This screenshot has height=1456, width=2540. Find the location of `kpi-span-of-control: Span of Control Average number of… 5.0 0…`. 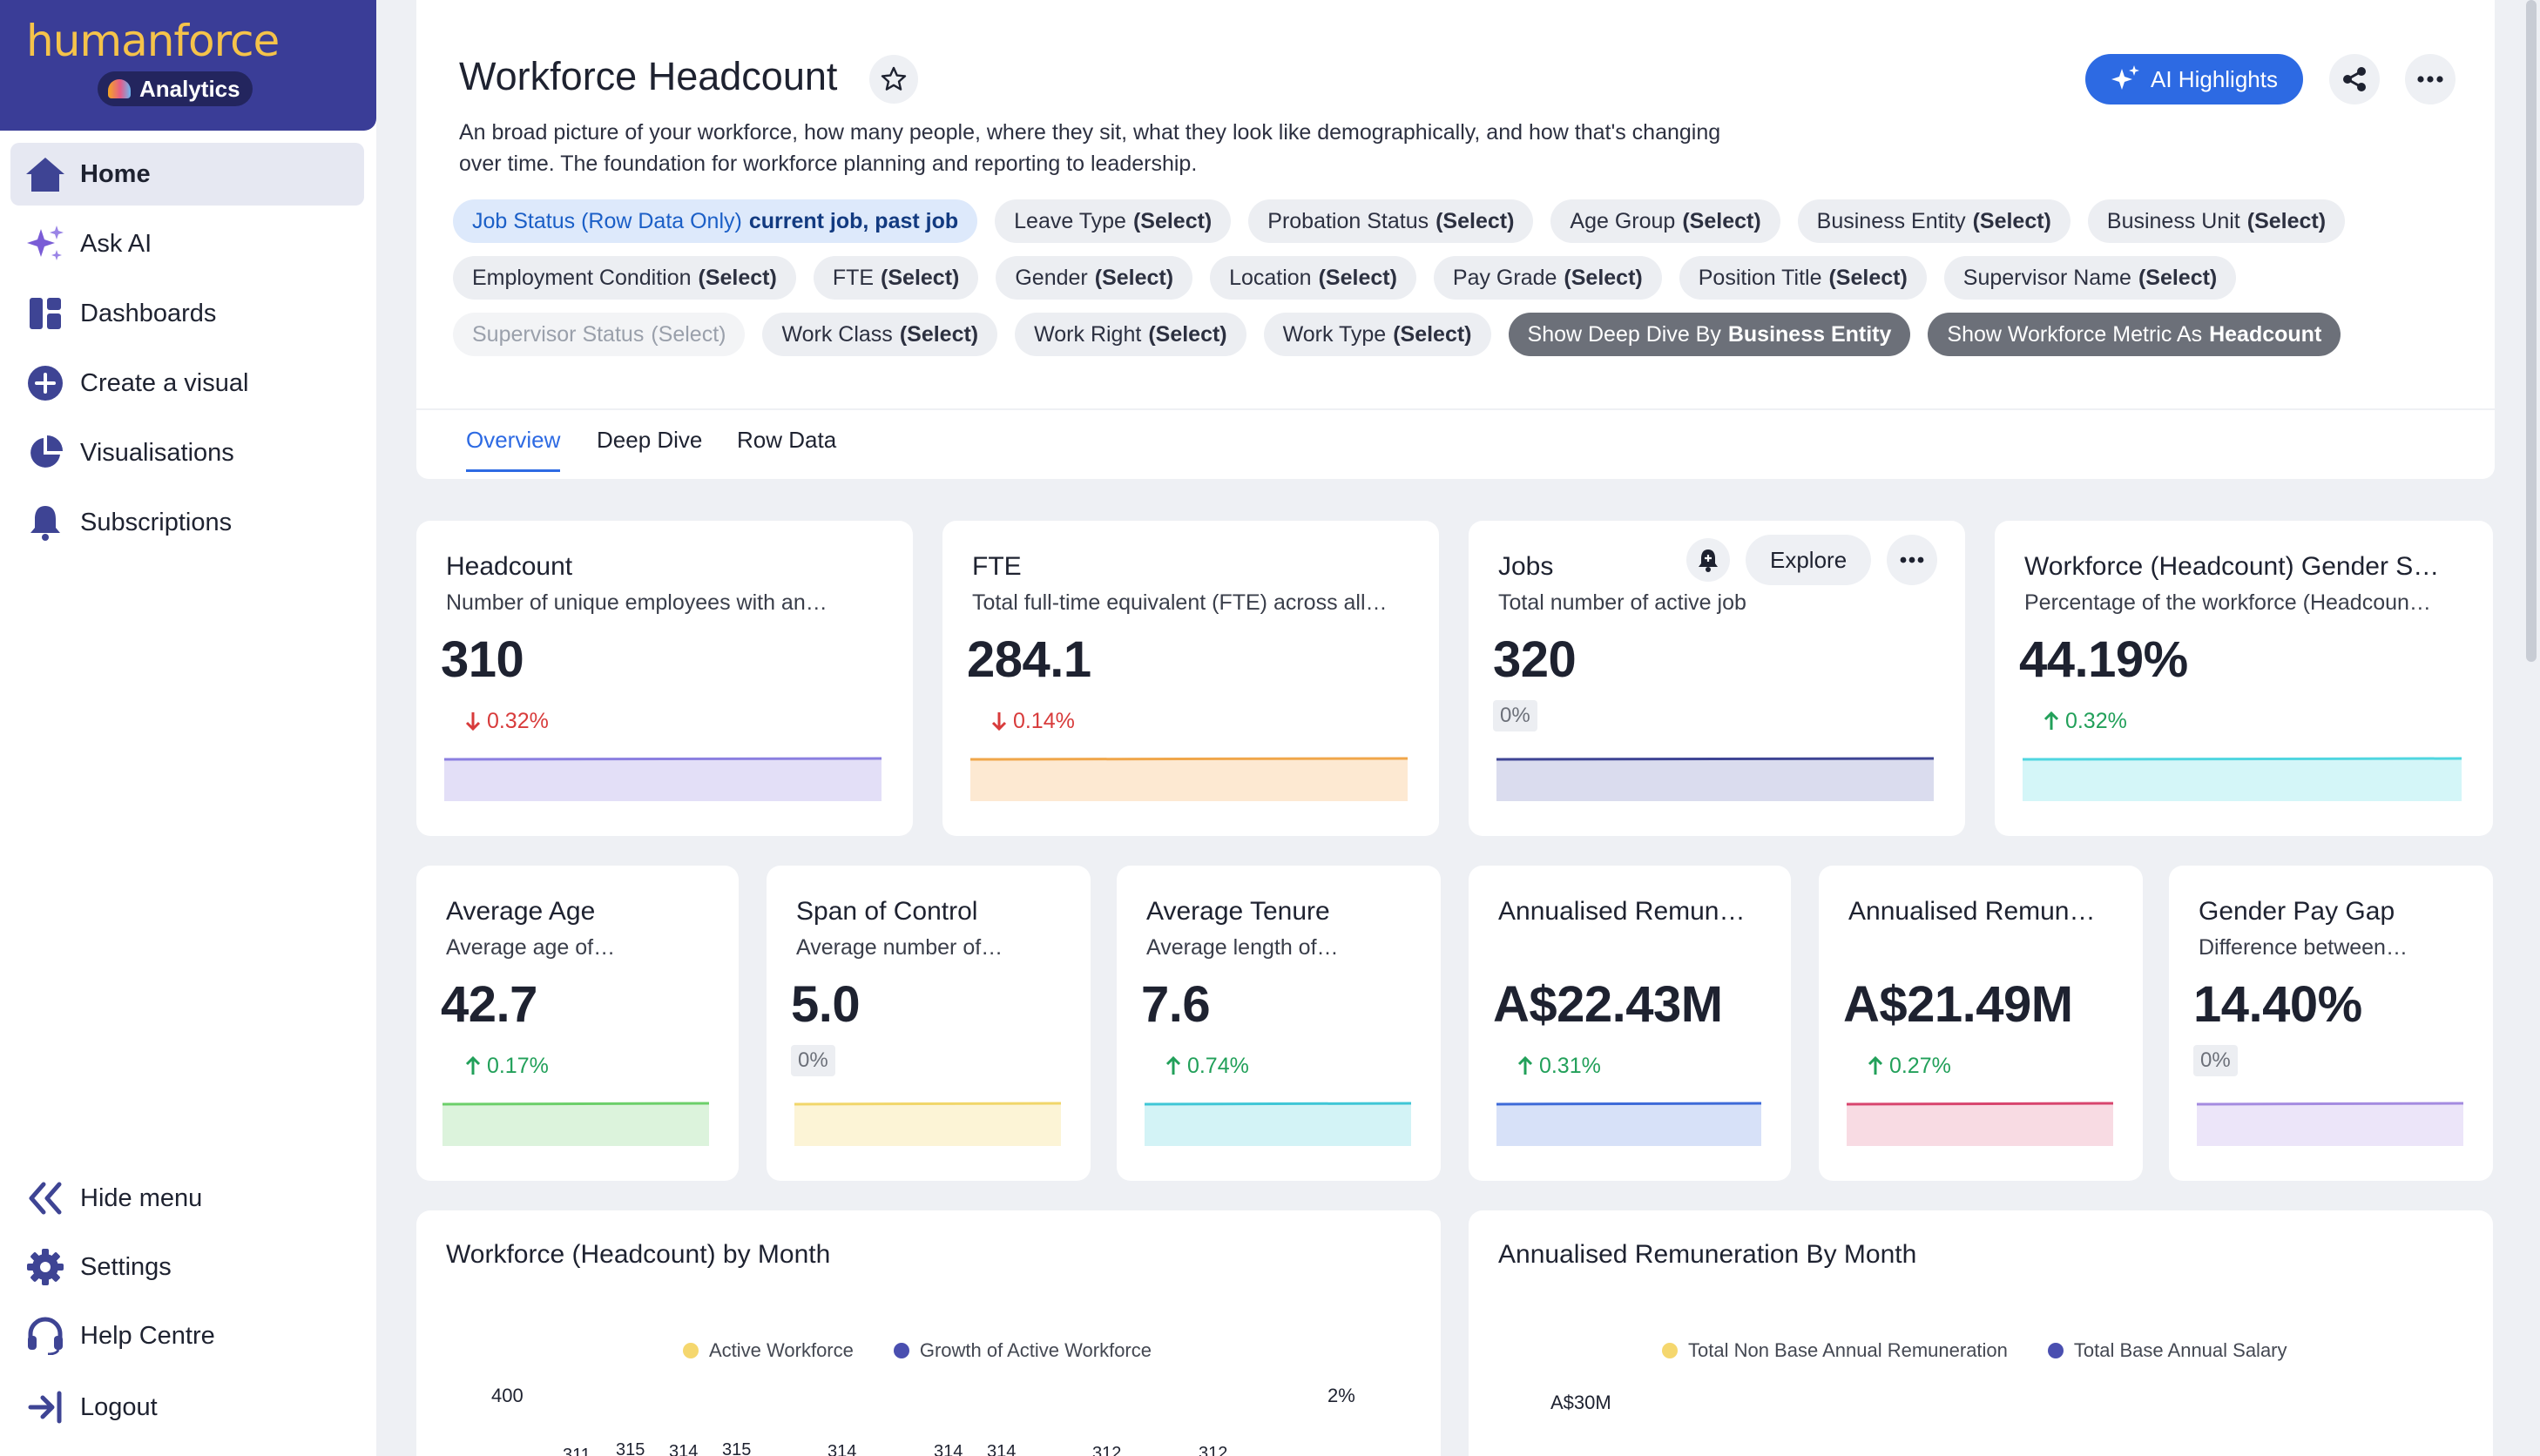

kpi-span-of-control: Span of Control Average number of… 5.0 0… is located at coordinates (929, 1023).